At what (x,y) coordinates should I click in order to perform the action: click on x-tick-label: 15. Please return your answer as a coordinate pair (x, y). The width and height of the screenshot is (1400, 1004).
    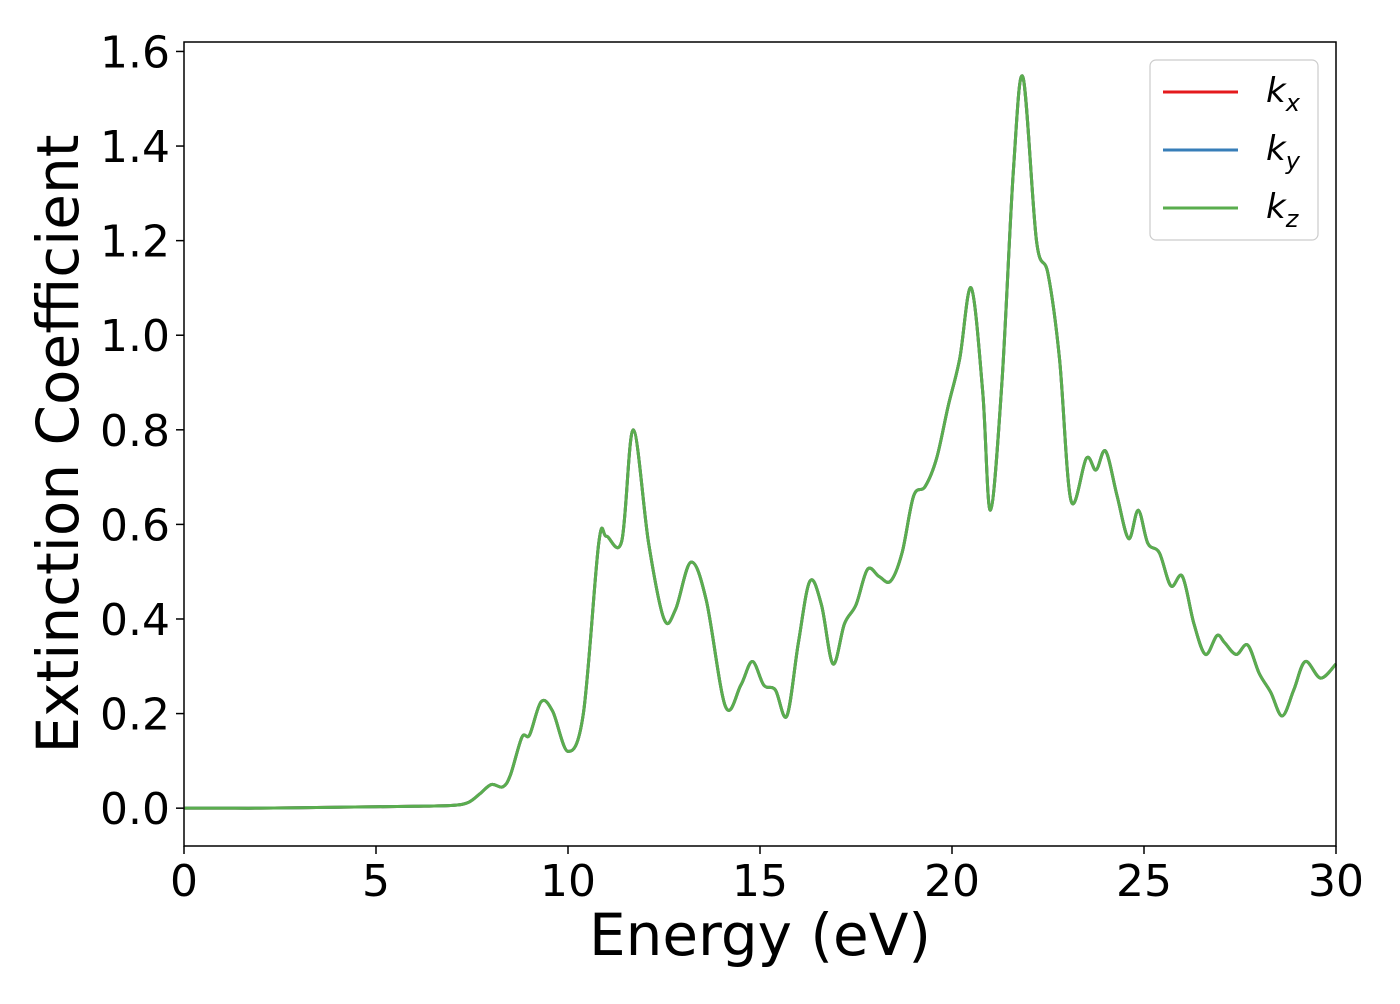
    Looking at the image, I should click on (760, 881).